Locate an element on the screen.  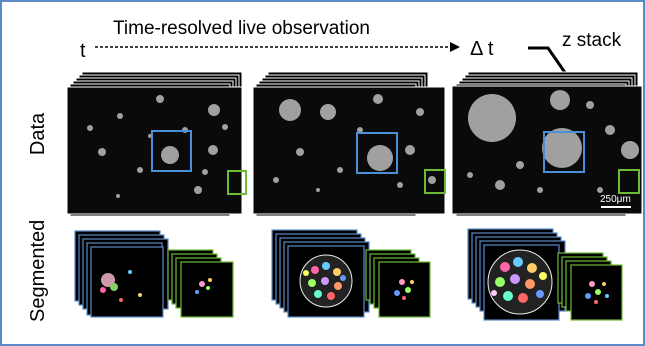
time-end-label: Δ t is located at coordinates (482, 49).